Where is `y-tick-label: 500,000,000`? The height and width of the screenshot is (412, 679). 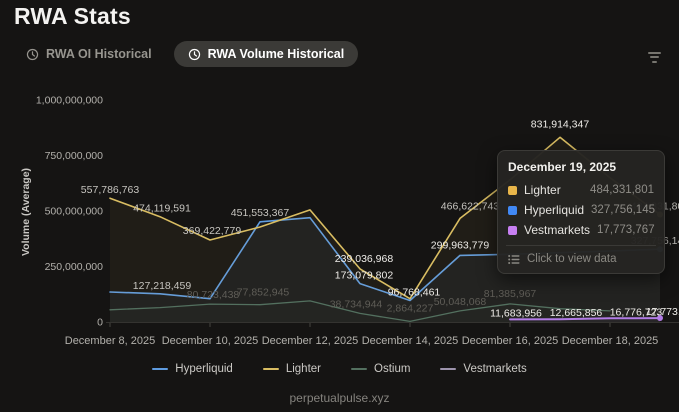 y-tick-label: 500,000,000 is located at coordinates (74, 212).